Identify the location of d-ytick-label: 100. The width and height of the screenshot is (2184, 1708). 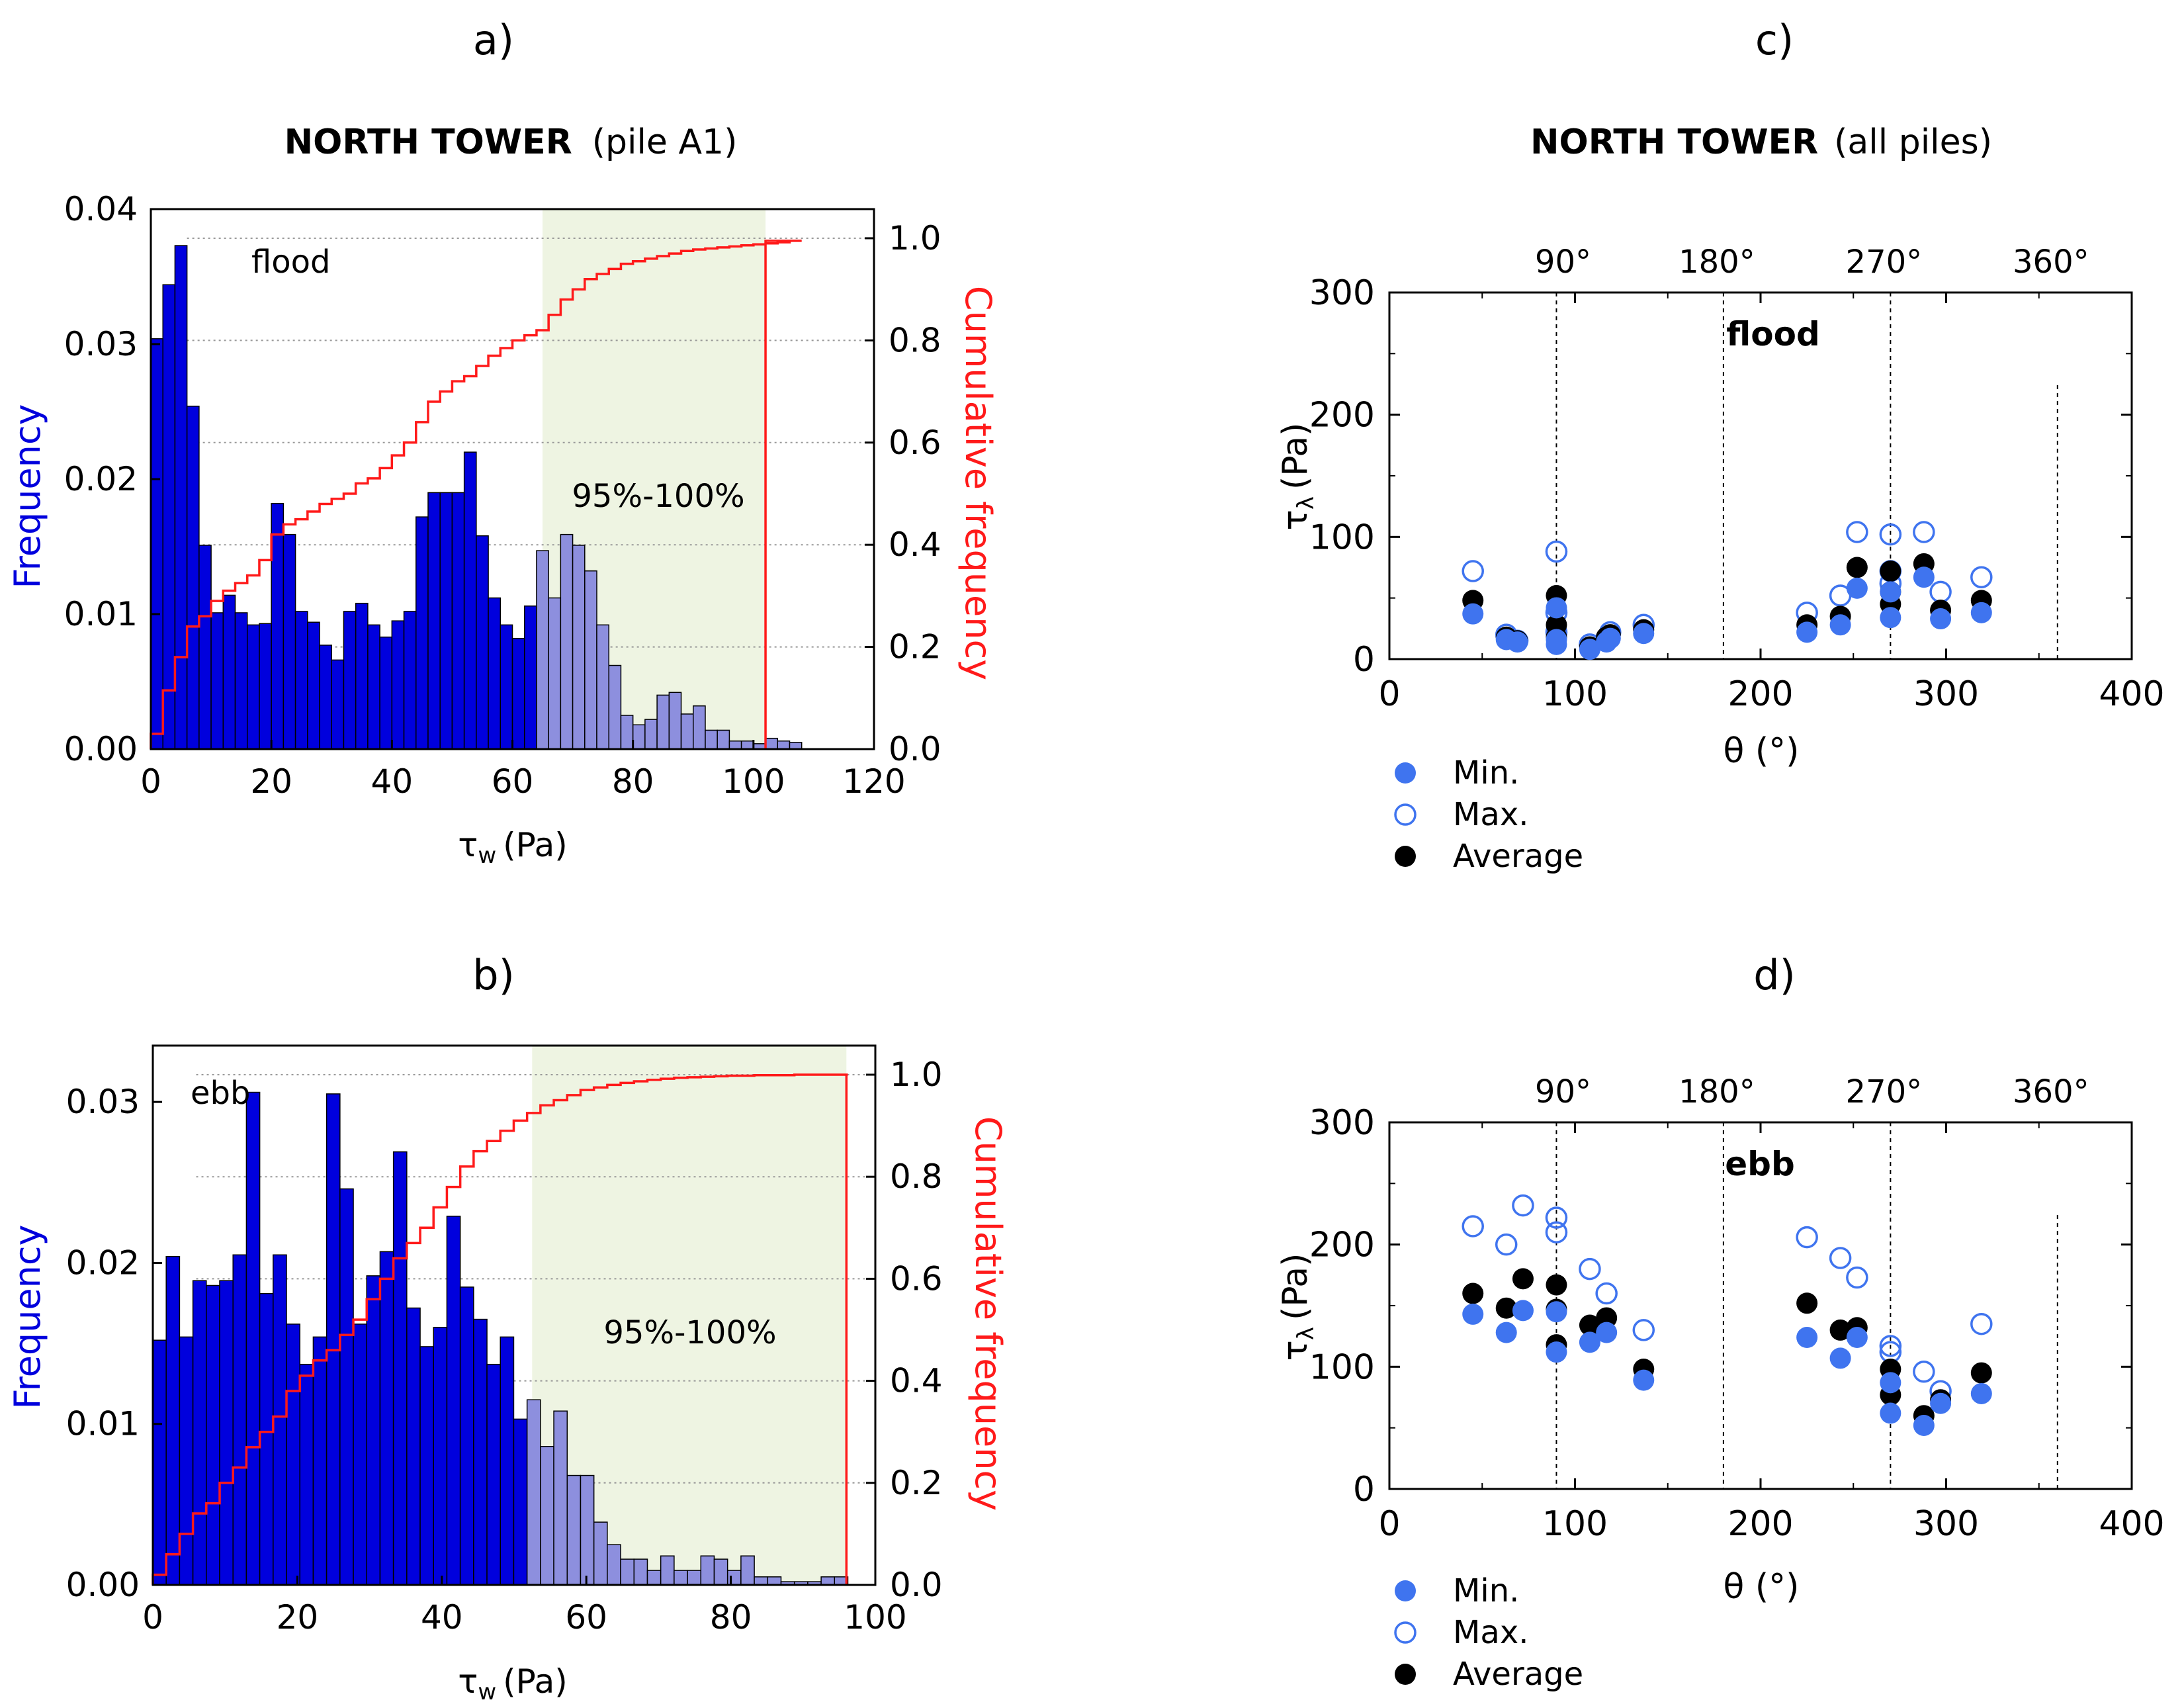
(1342, 1367).